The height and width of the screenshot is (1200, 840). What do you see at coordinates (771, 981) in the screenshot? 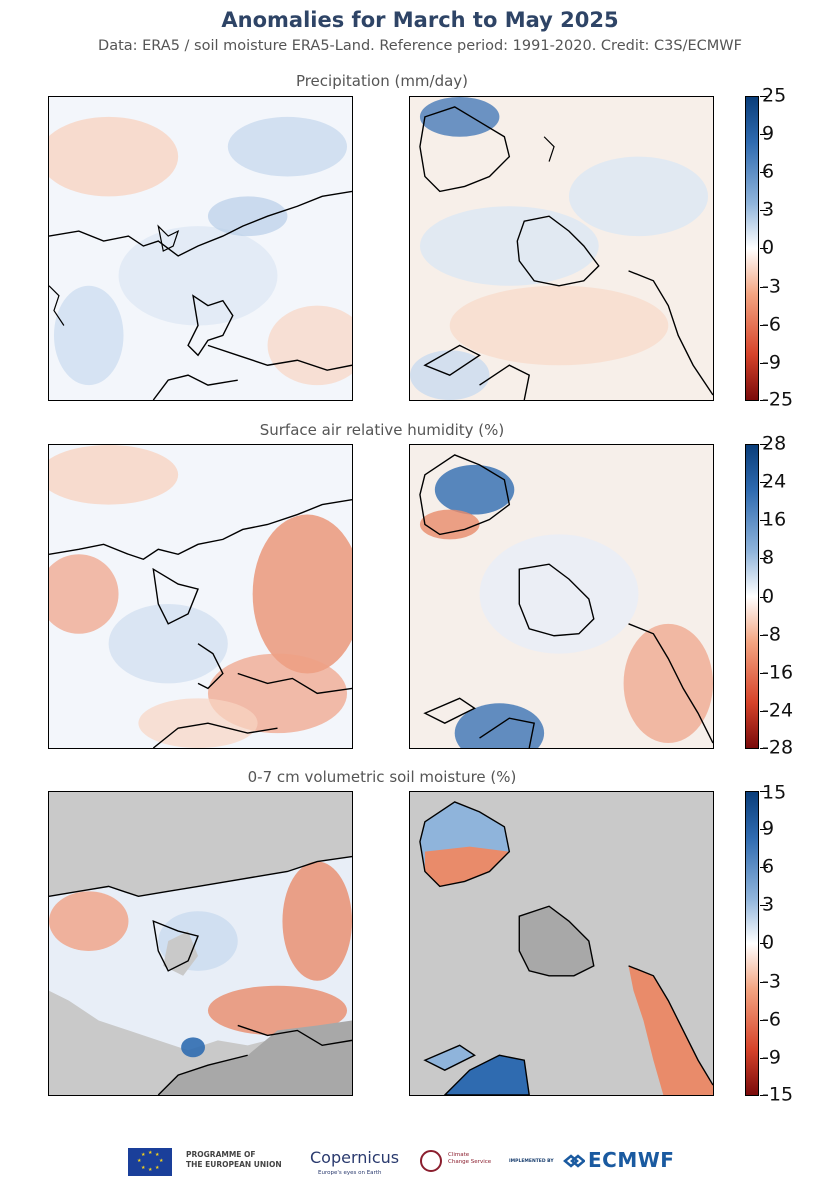
I see `soil-tick-label: -3` at bounding box center [771, 981].